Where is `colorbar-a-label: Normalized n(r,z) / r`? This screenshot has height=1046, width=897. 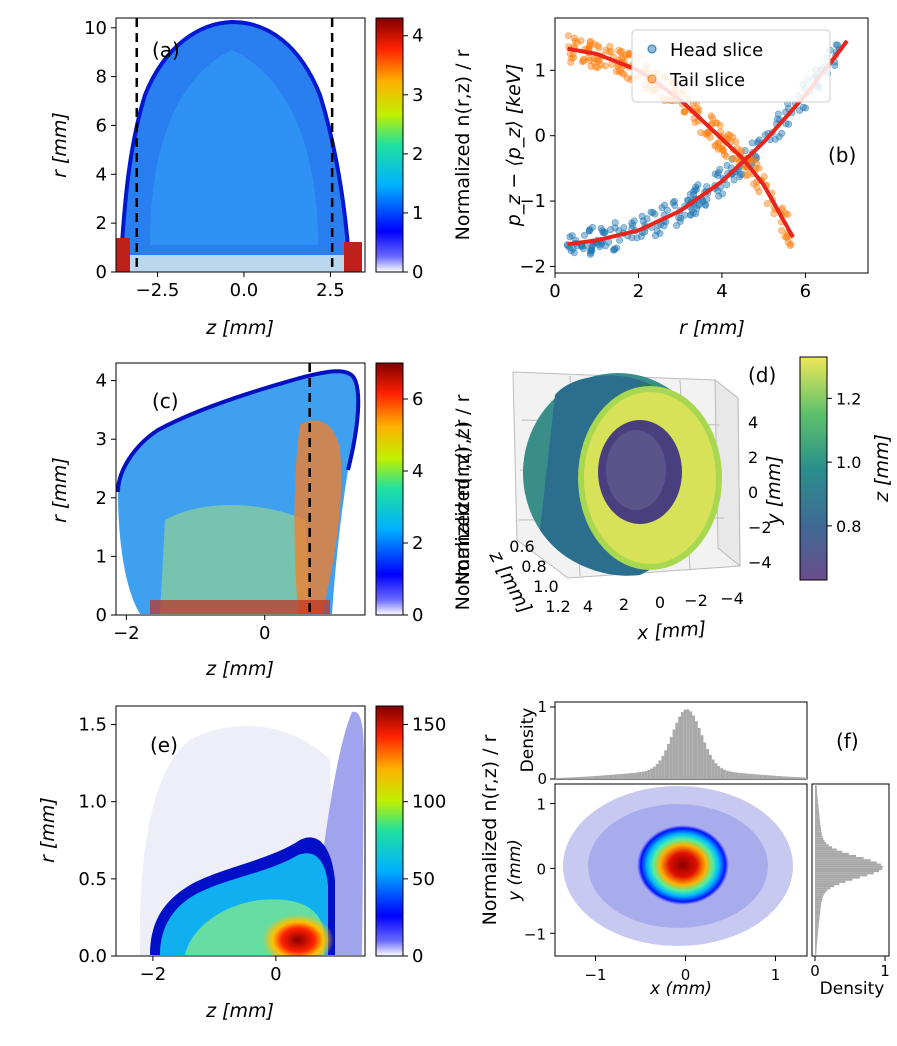
colorbar-a-label: Normalized n(r,z) / r is located at coordinates (463, 144).